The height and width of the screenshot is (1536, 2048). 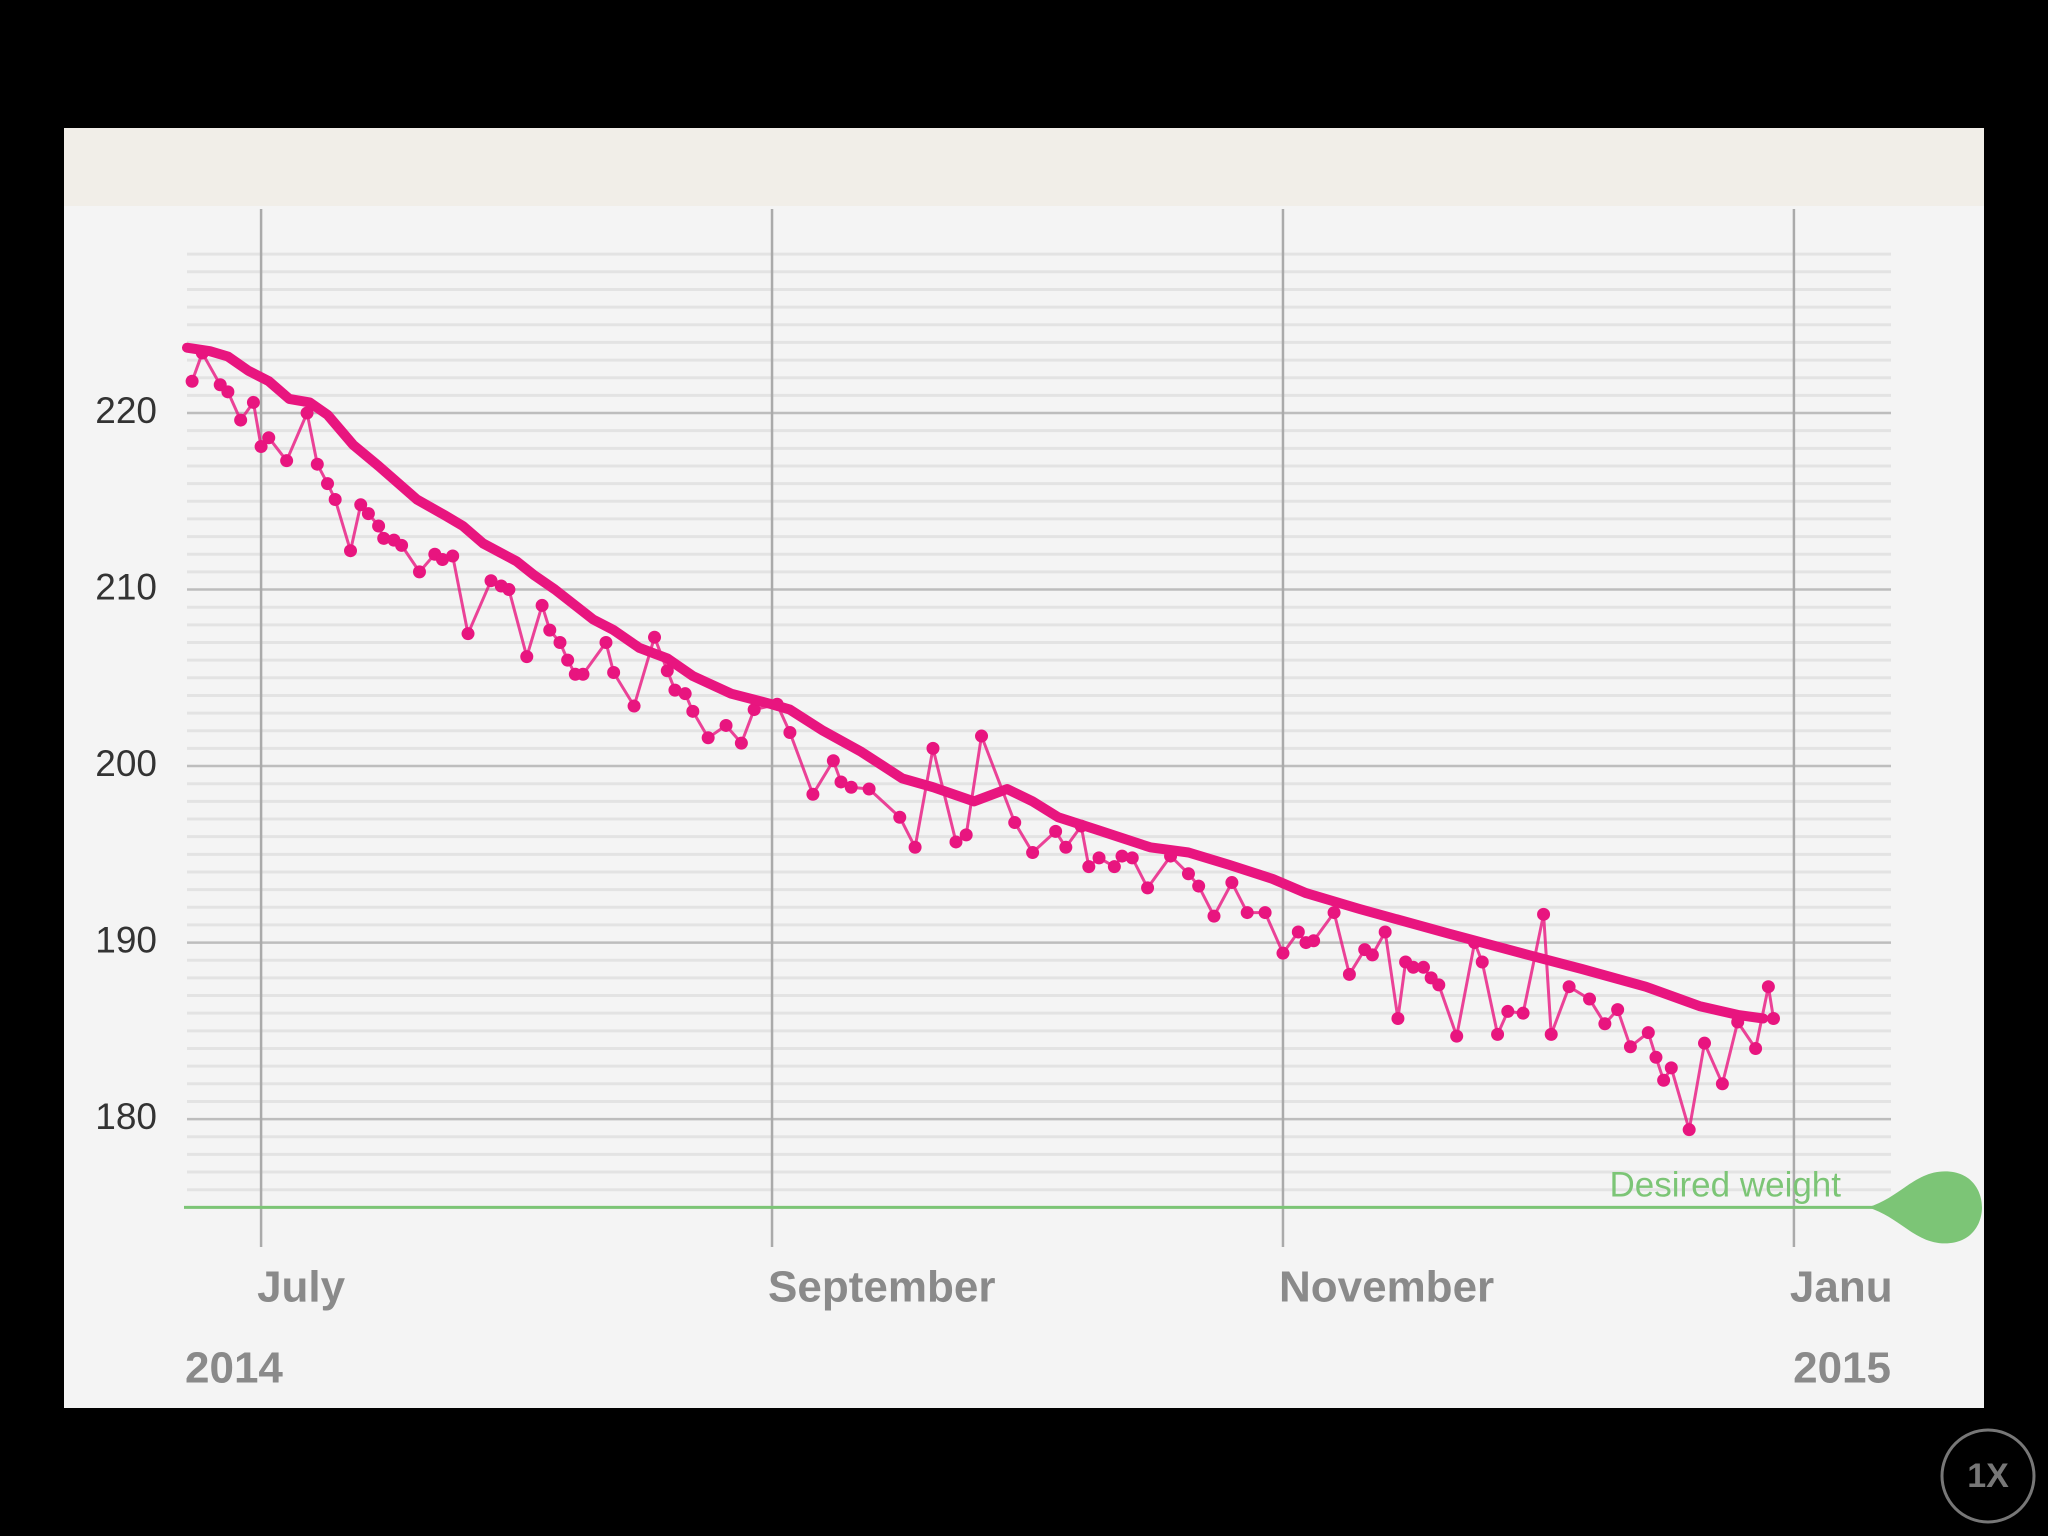 What do you see at coordinates (126, 1116) in the screenshot?
I see `y-tick-label: 180` at bounding box center [126, 1116].